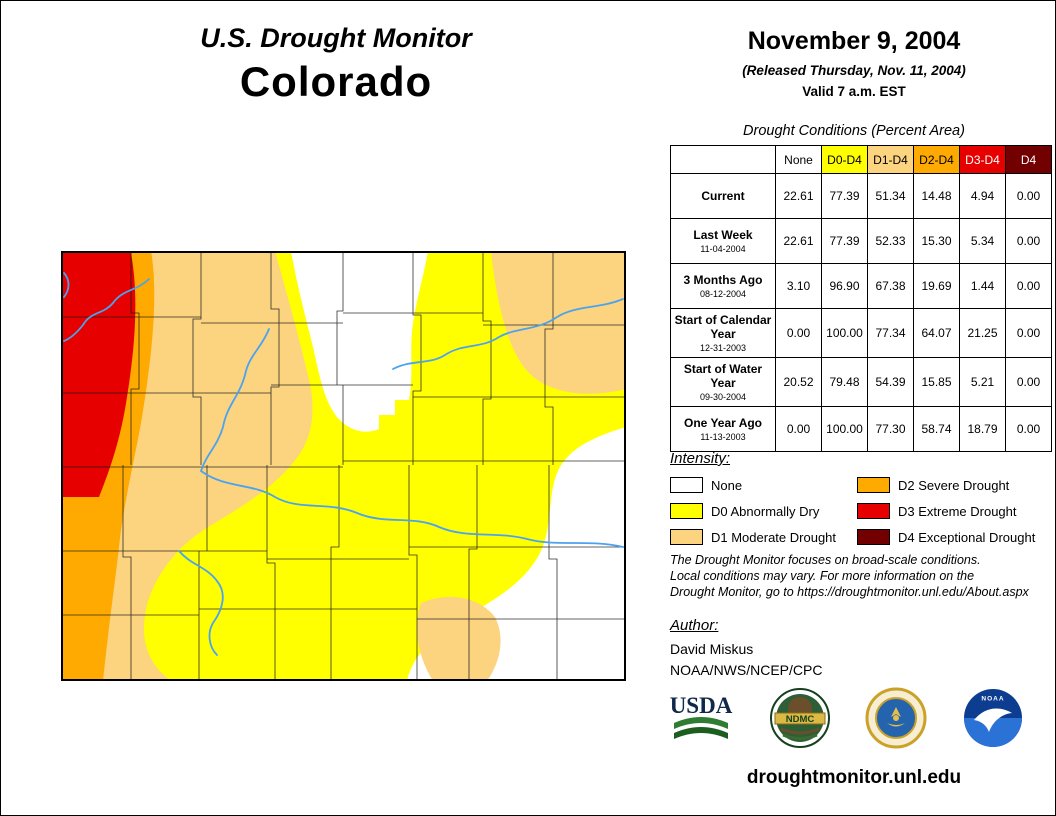 This screenshot has width=1056, height=816. I want to click on row-header: One Year Ago 11-13-2003, so click(723, 429).